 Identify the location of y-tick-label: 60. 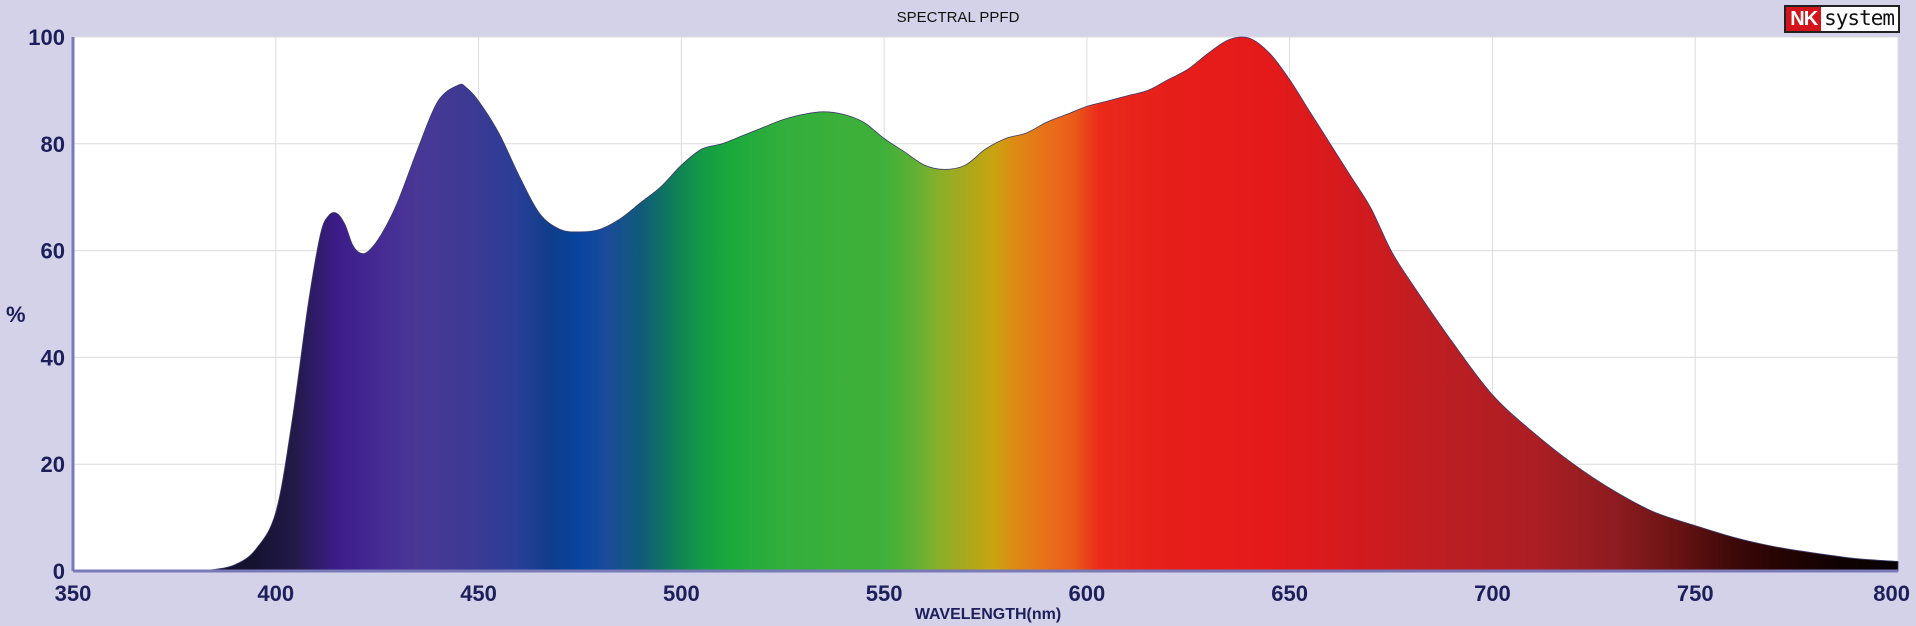
(53, 251).